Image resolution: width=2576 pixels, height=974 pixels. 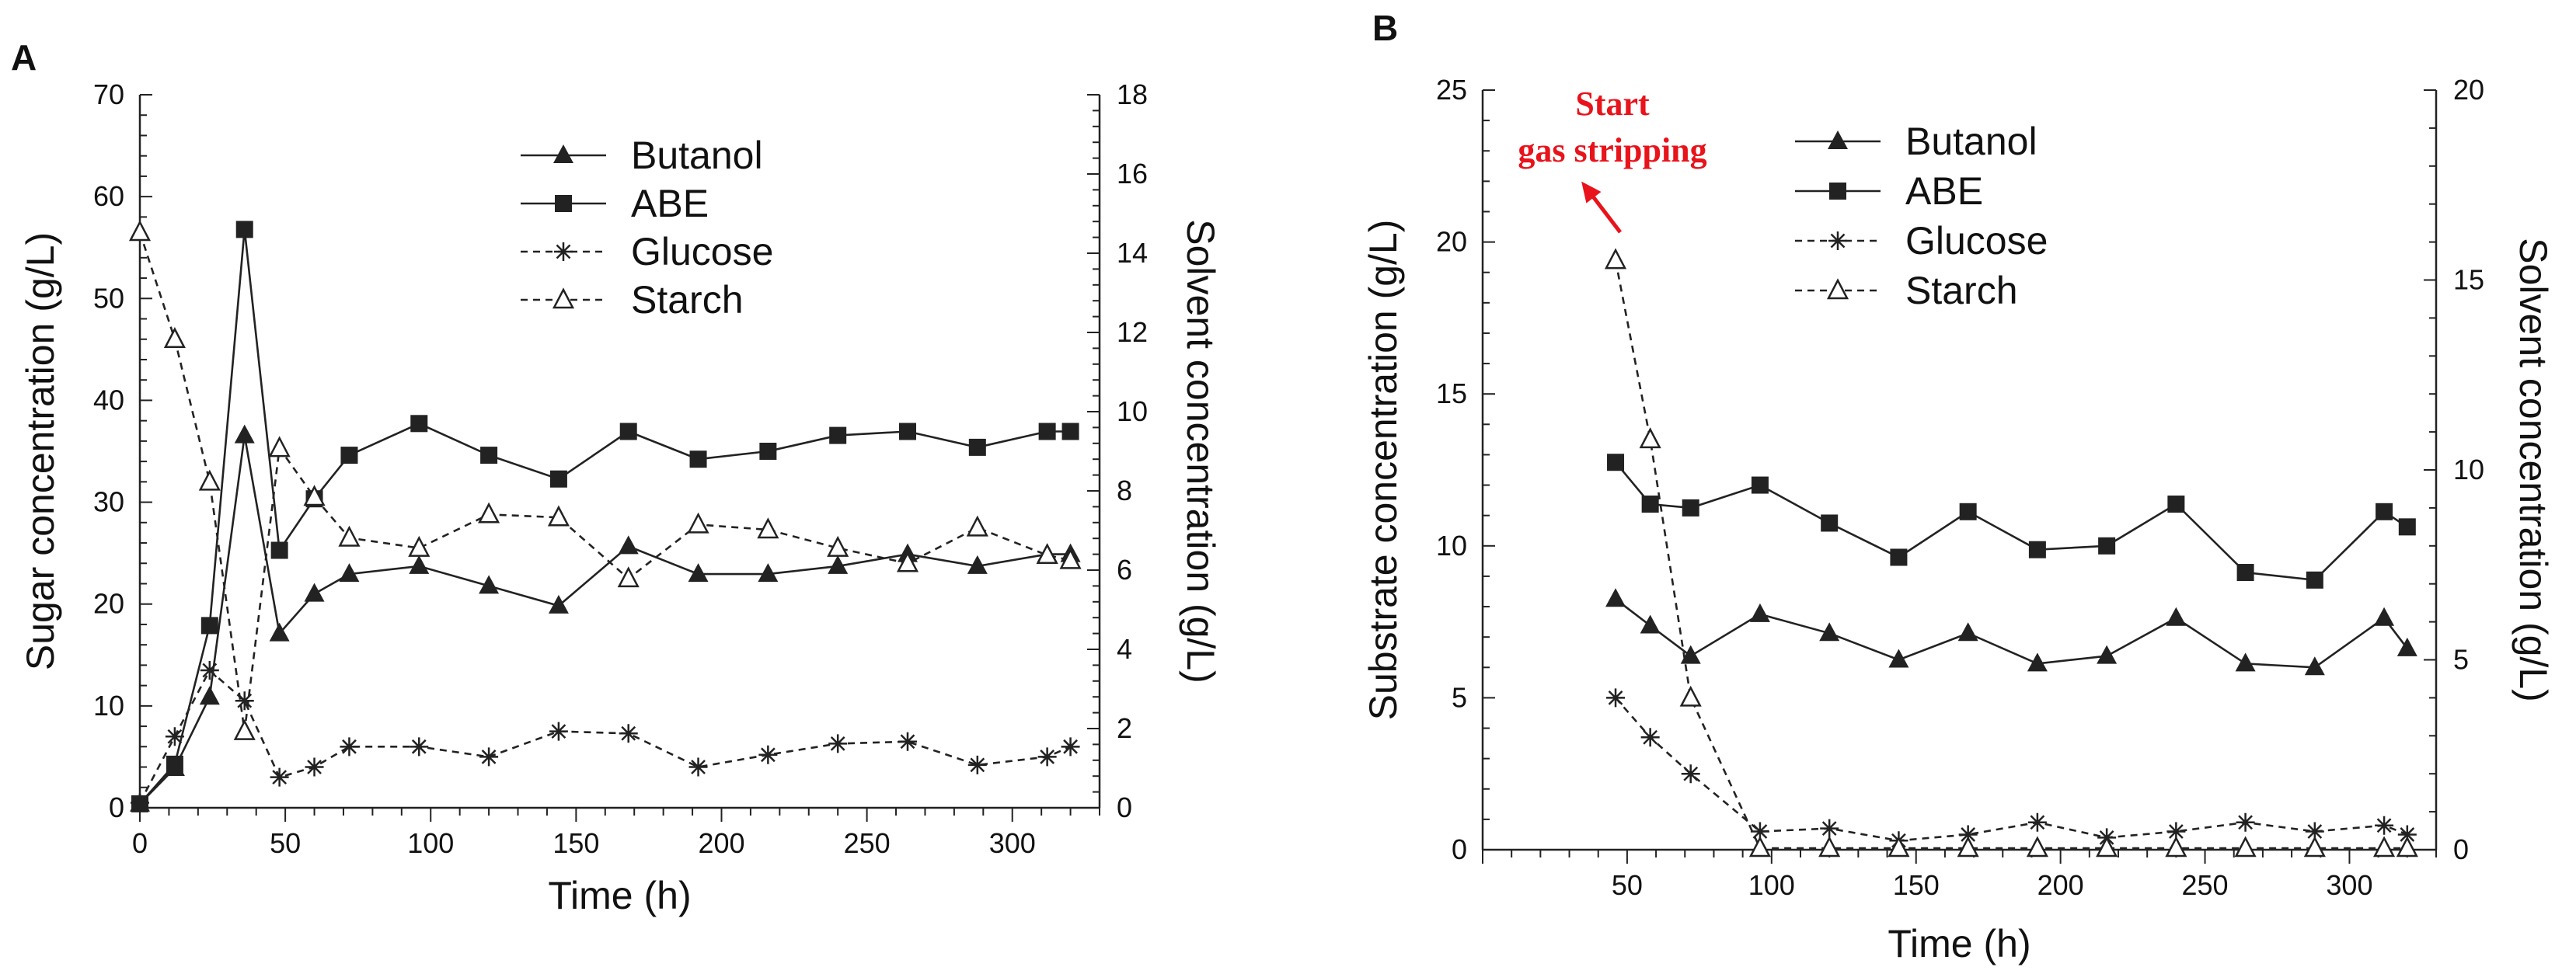 What do you see at coordinates (2060, 885) in the screenshot?
I see `panel-b-x-tick-label: 200` at bounding box center [2060, 885].